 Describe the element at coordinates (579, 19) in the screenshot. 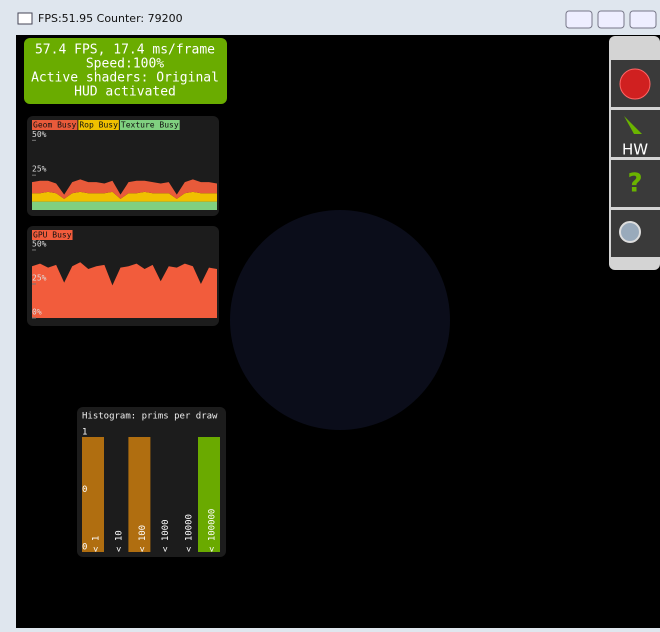

I see `minimize-button` at that location.